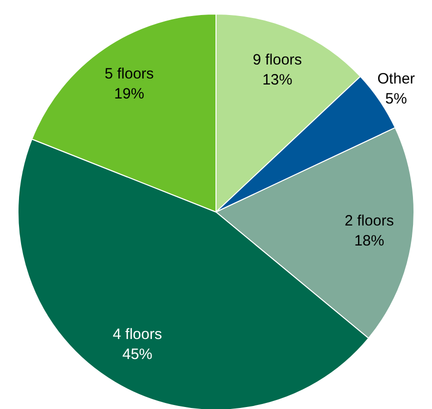  Describe the element at coordinates (277, 79) in the screenshot. I see `data-label: 13%` at that location.